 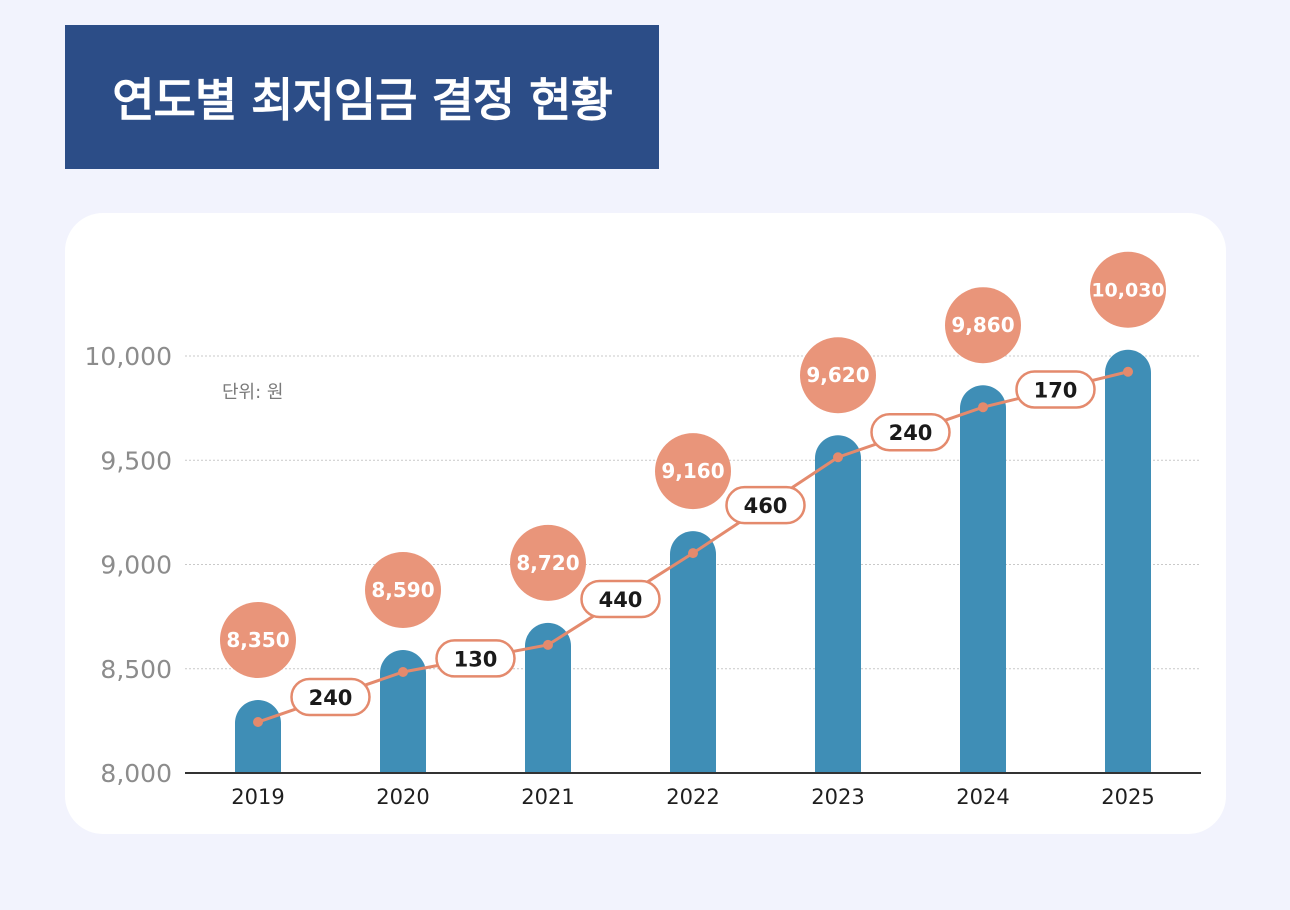 I want to click on value-label: 9,620, so click(x=837, y=375).